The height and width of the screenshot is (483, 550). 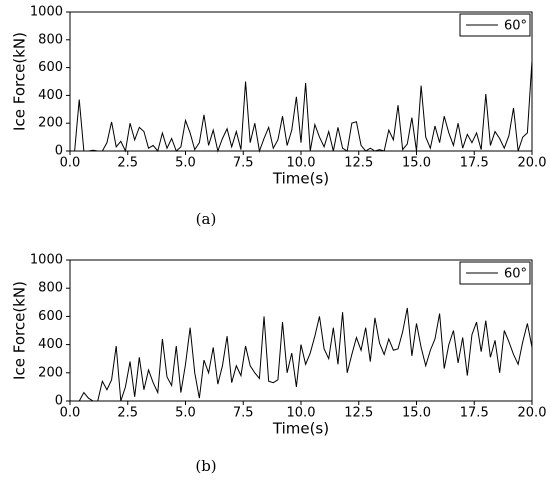 What do you see at coordinates (205, 466) in the screenshot?
I see `caption: (b)` at bounding box center [205, 466].